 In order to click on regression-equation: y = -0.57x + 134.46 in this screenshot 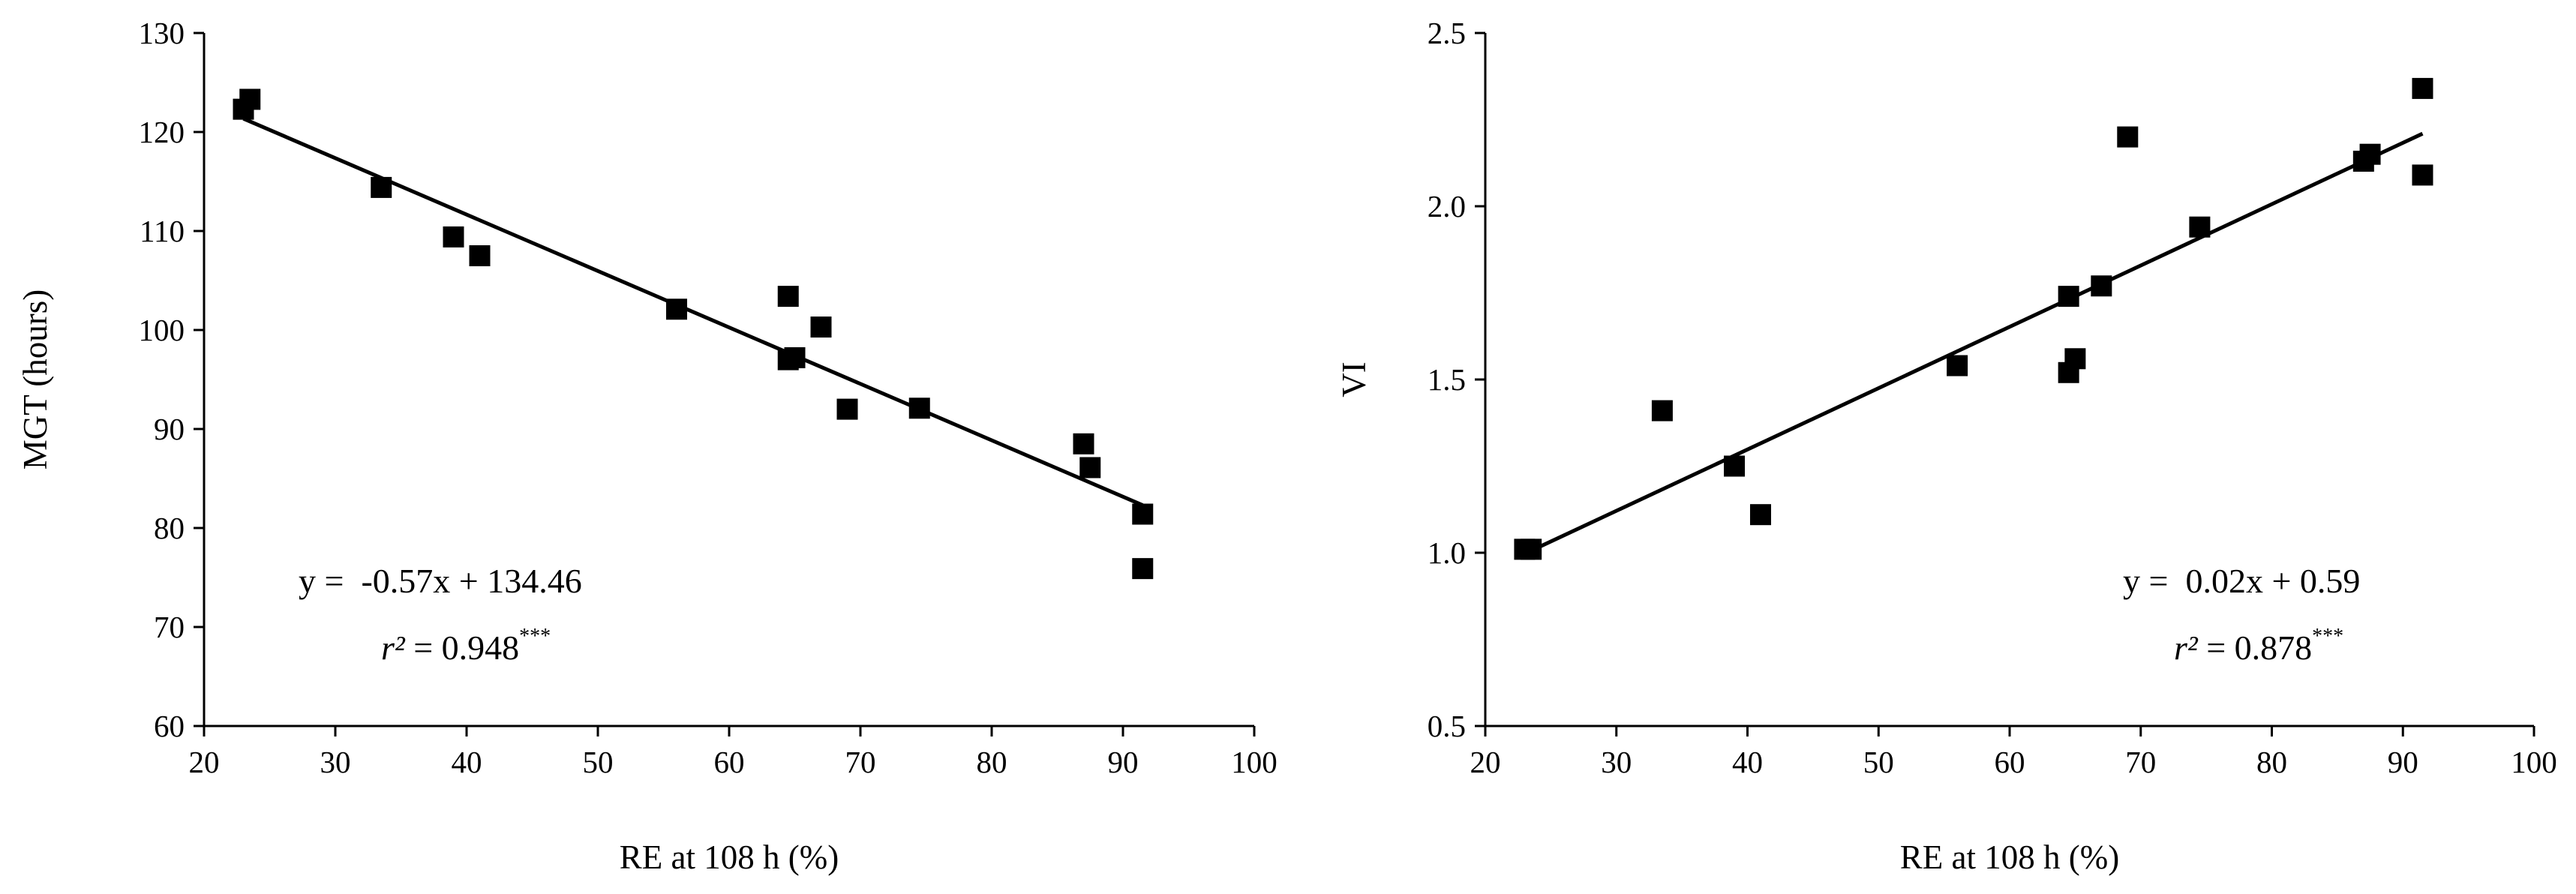, I will do `click(440, 581)`.